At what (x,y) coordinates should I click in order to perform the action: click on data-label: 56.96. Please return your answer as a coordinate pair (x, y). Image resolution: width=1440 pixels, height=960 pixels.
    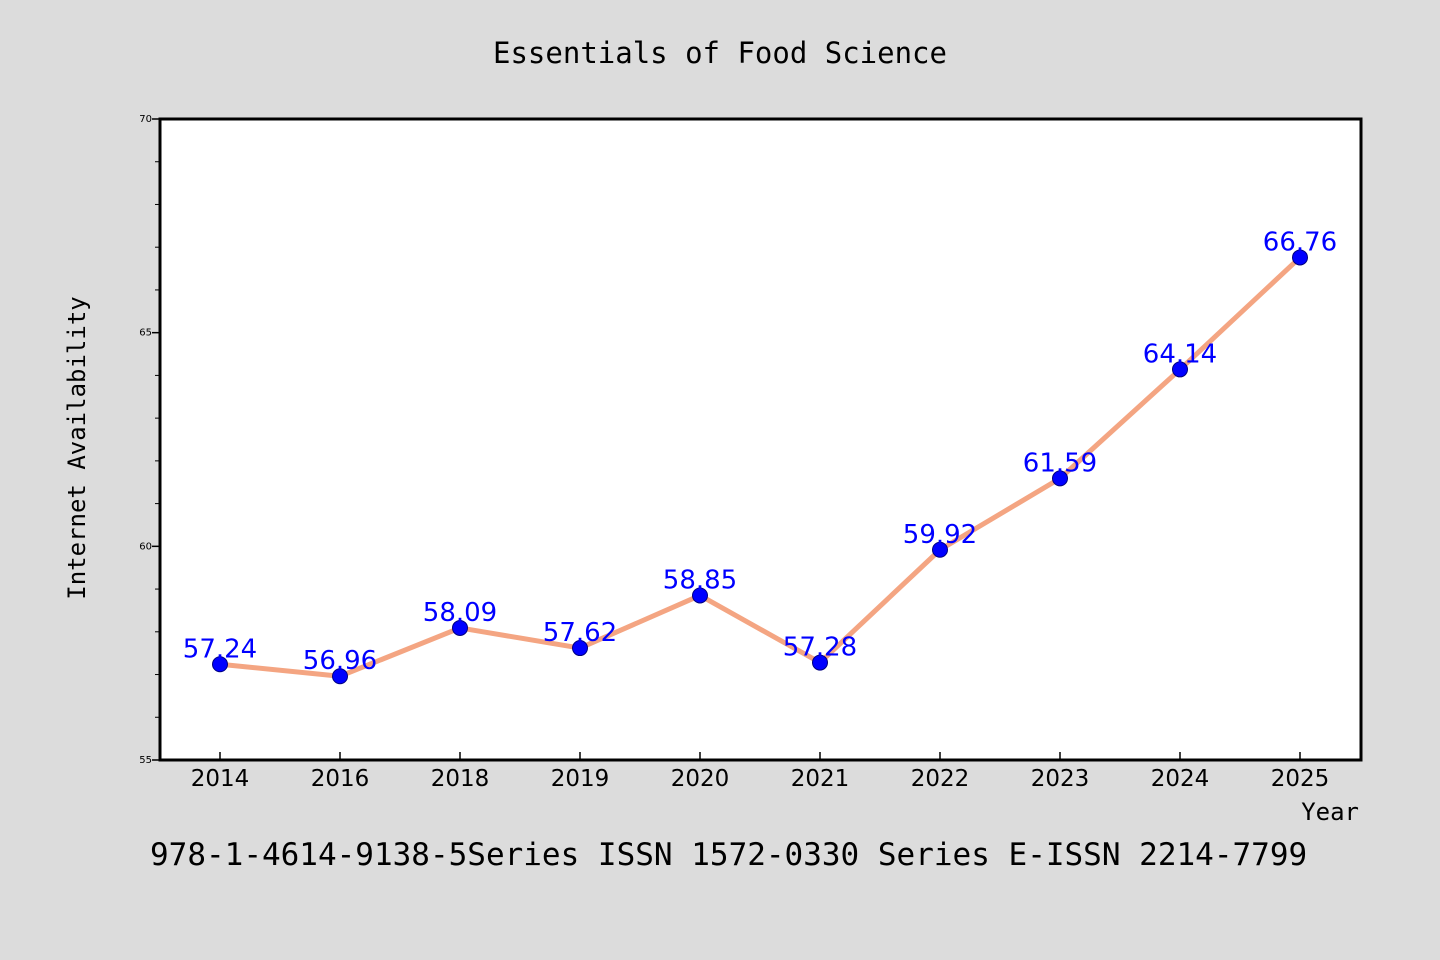
    Looking at the image, I should click on (340, 661).